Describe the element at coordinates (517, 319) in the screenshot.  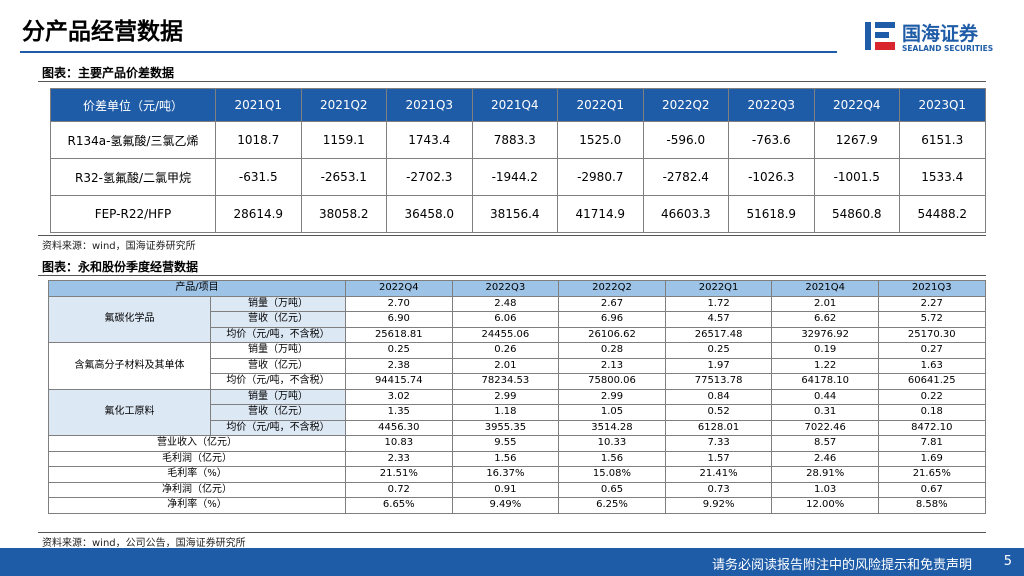
I see `table-row: 氟碳化学品 销量（万吨） 2.70 2.48 2.67 1.72 2.01 2.27` at that location.